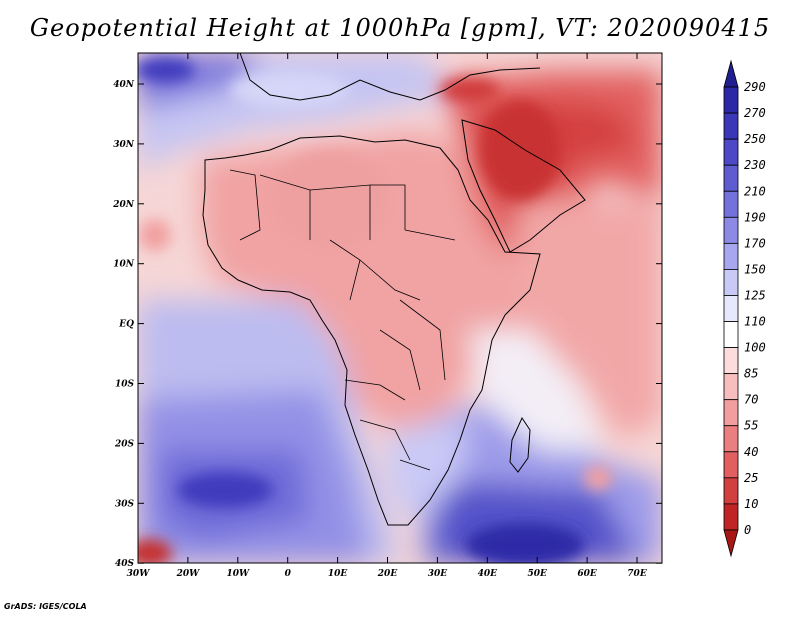 This screenshot has width=800, height=618. Describe the element at coordinates (751, 504) in the screenshot. I see `colorbar-label: 10` at that location.